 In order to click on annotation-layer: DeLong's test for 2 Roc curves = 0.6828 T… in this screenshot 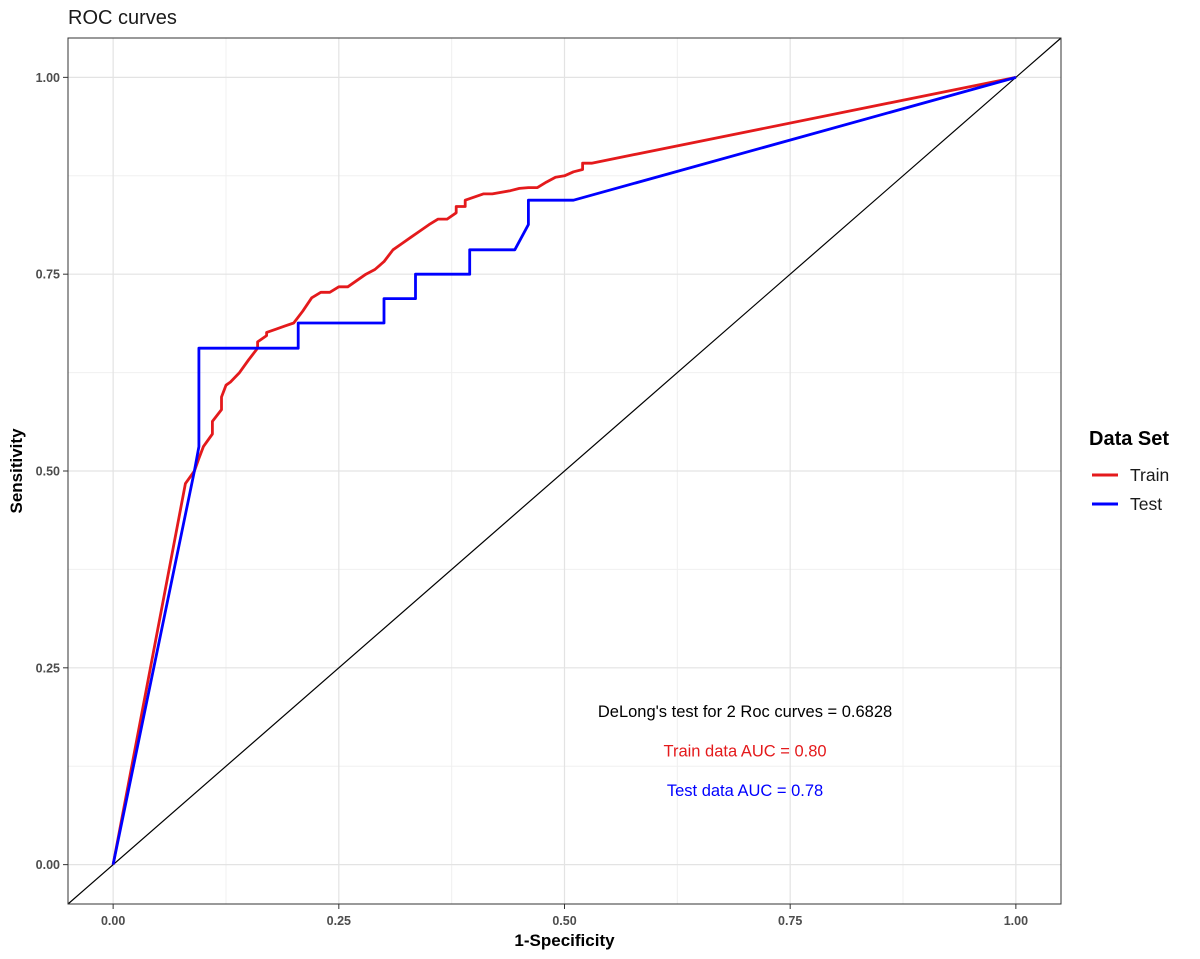, I will do `click(745, 751)`.